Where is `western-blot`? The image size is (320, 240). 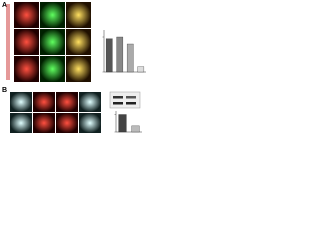 western-blot is located at coordinates (125, 100).